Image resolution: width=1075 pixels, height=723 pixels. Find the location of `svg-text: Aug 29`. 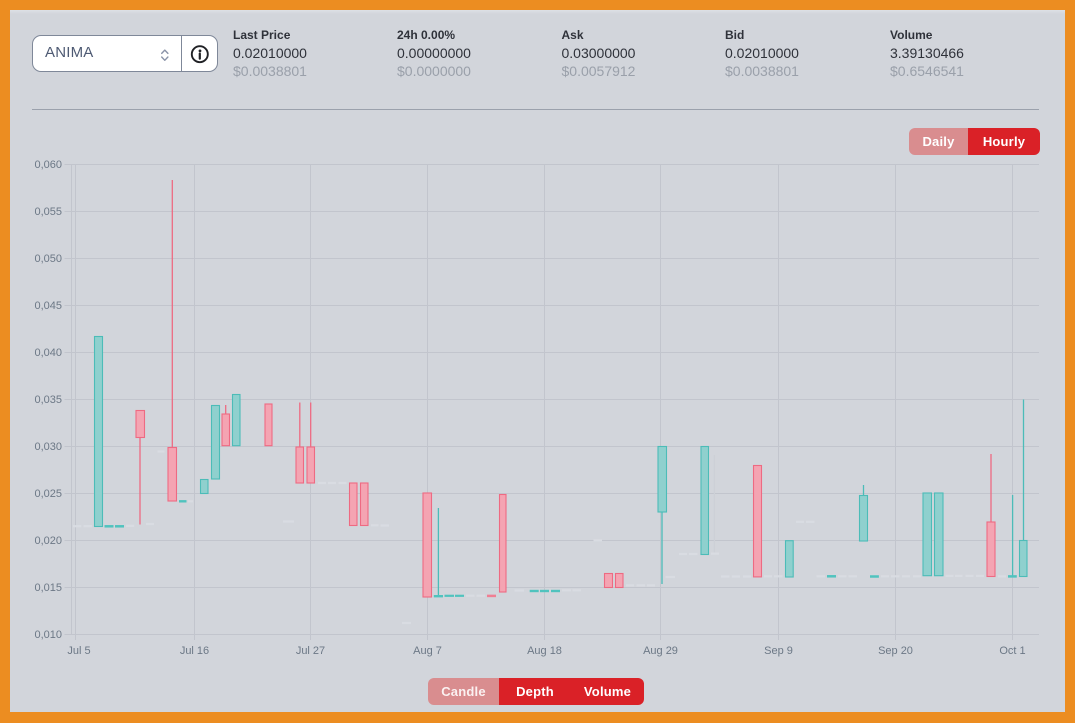

svg-text: Aug 29 is located at coordinates (660, 651).